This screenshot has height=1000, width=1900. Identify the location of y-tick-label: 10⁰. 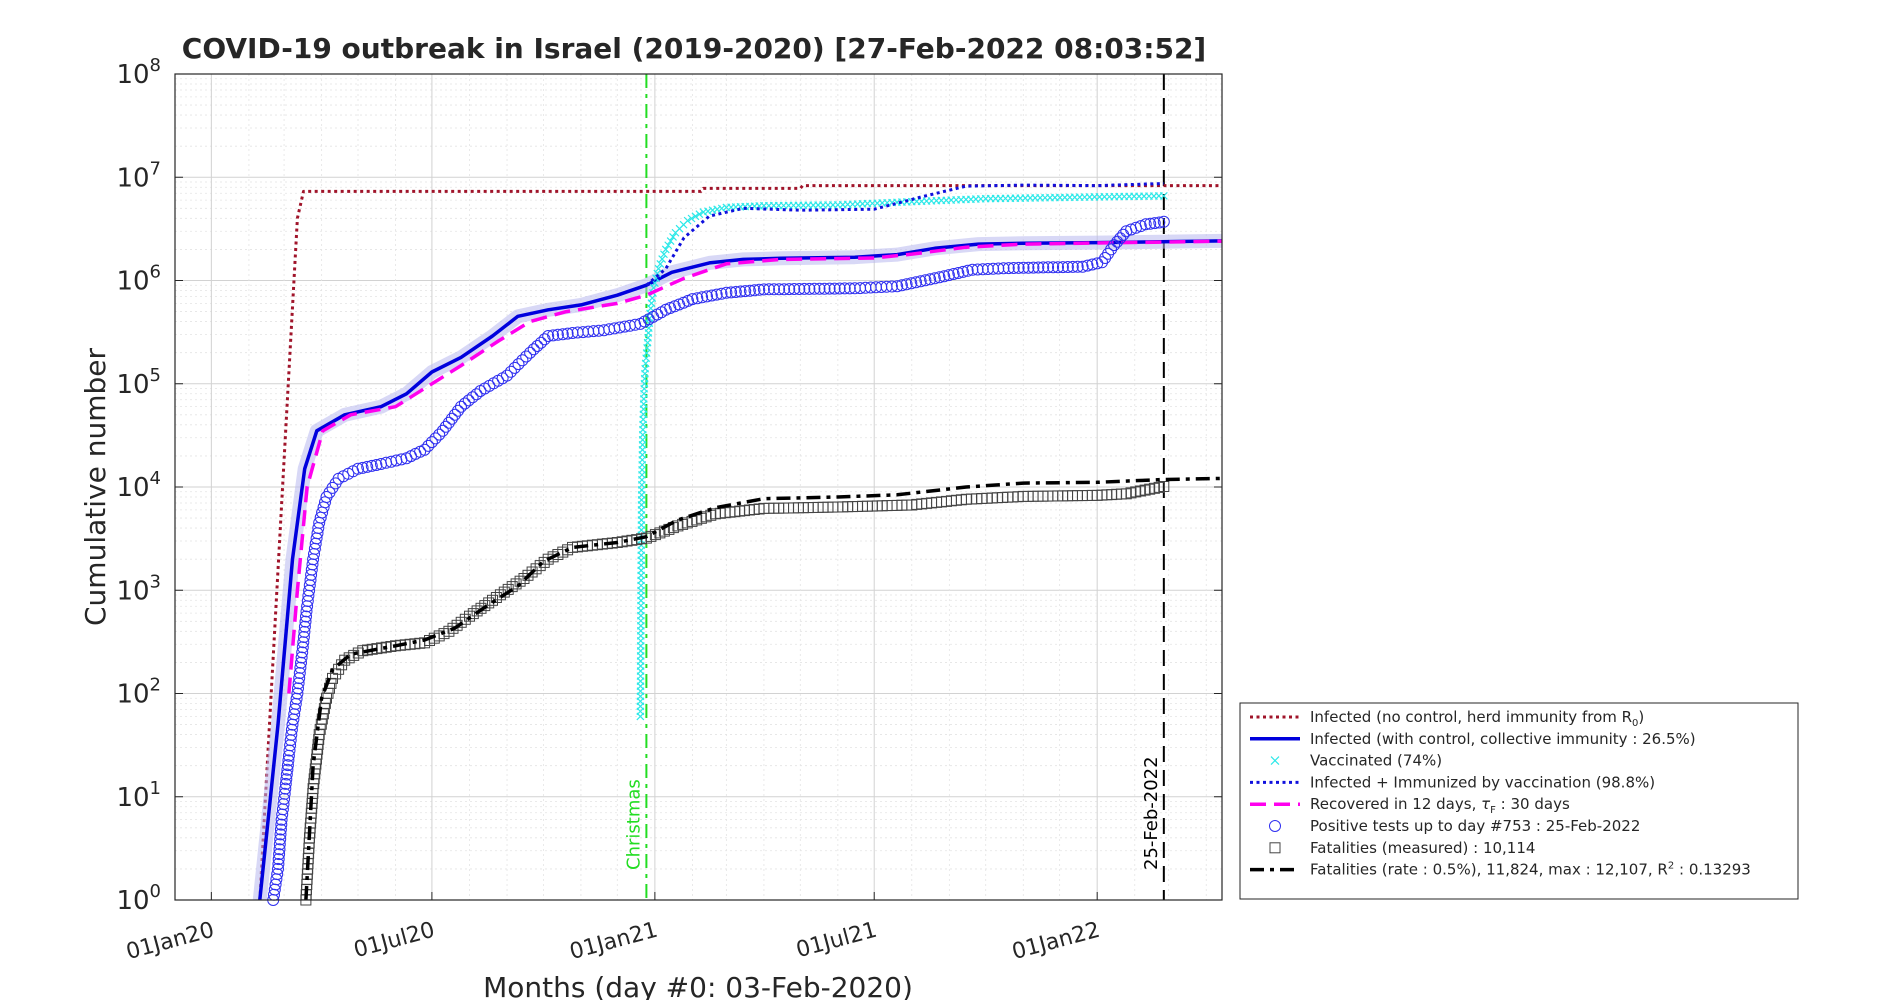
(138, 898).